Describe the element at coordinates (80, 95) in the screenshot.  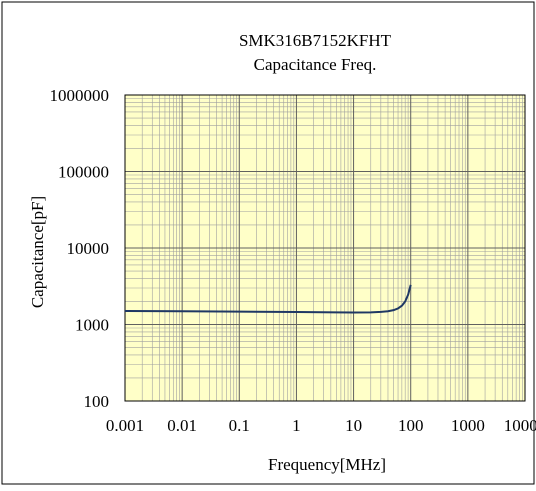
I see `y-tick-label: 1000000` at that location.